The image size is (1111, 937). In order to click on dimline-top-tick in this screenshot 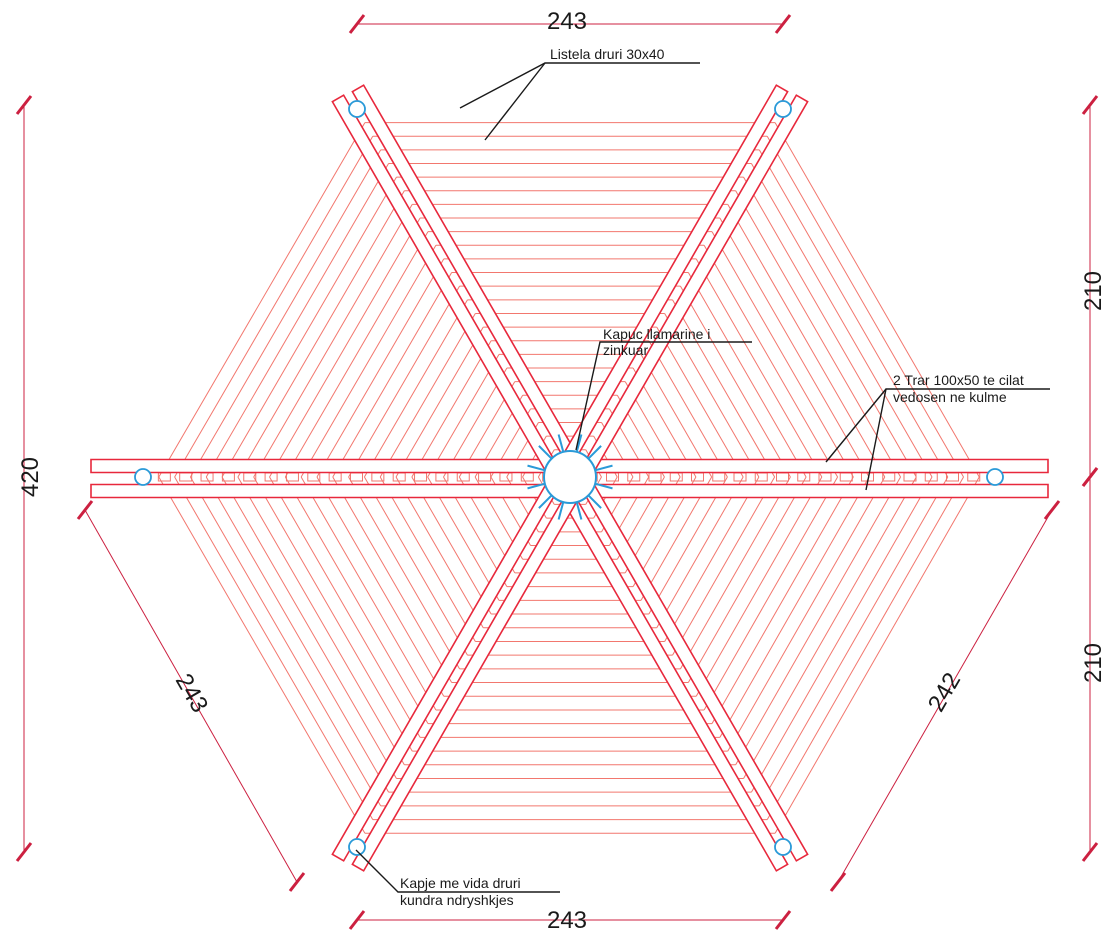, I will do `click(357, 24)`.